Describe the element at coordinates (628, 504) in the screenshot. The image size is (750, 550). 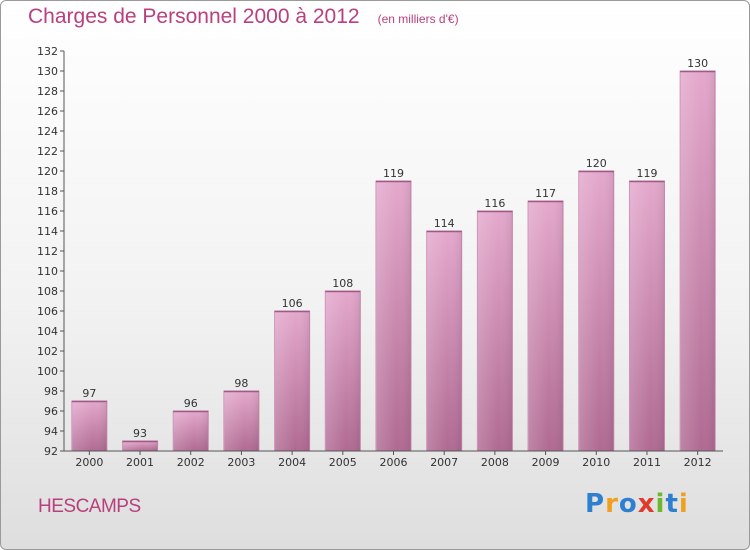
I see `brand-letter: o` at that location.